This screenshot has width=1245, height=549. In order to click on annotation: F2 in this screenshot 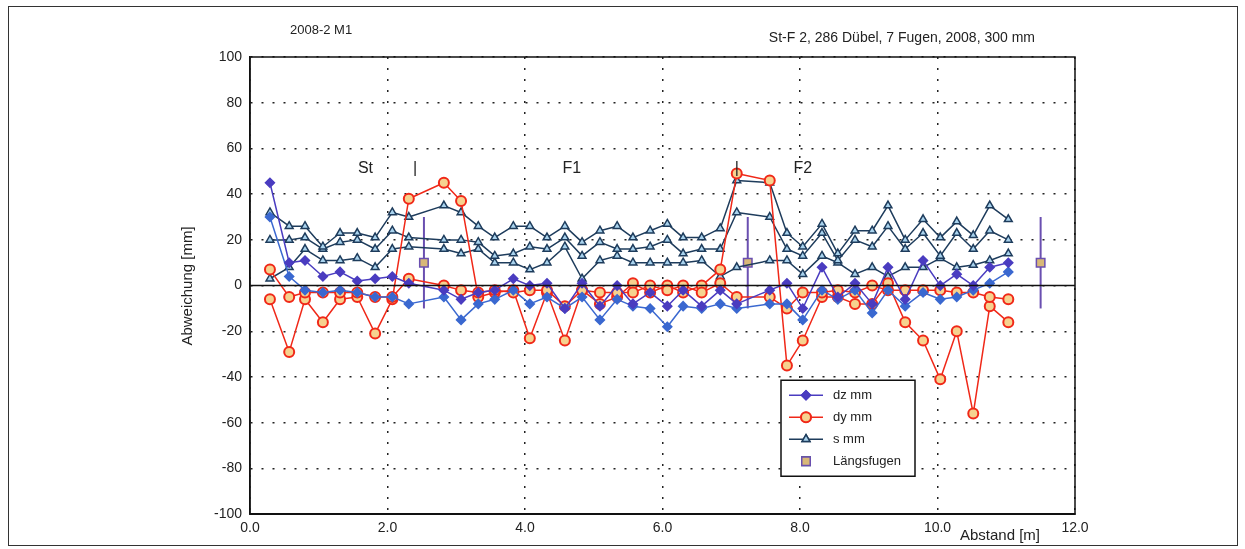, I will do `click(803, 168)`.